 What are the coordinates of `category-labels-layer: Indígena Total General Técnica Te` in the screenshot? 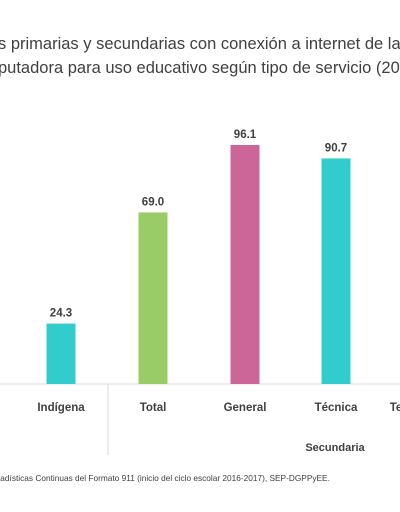 It's located at (218, 408).